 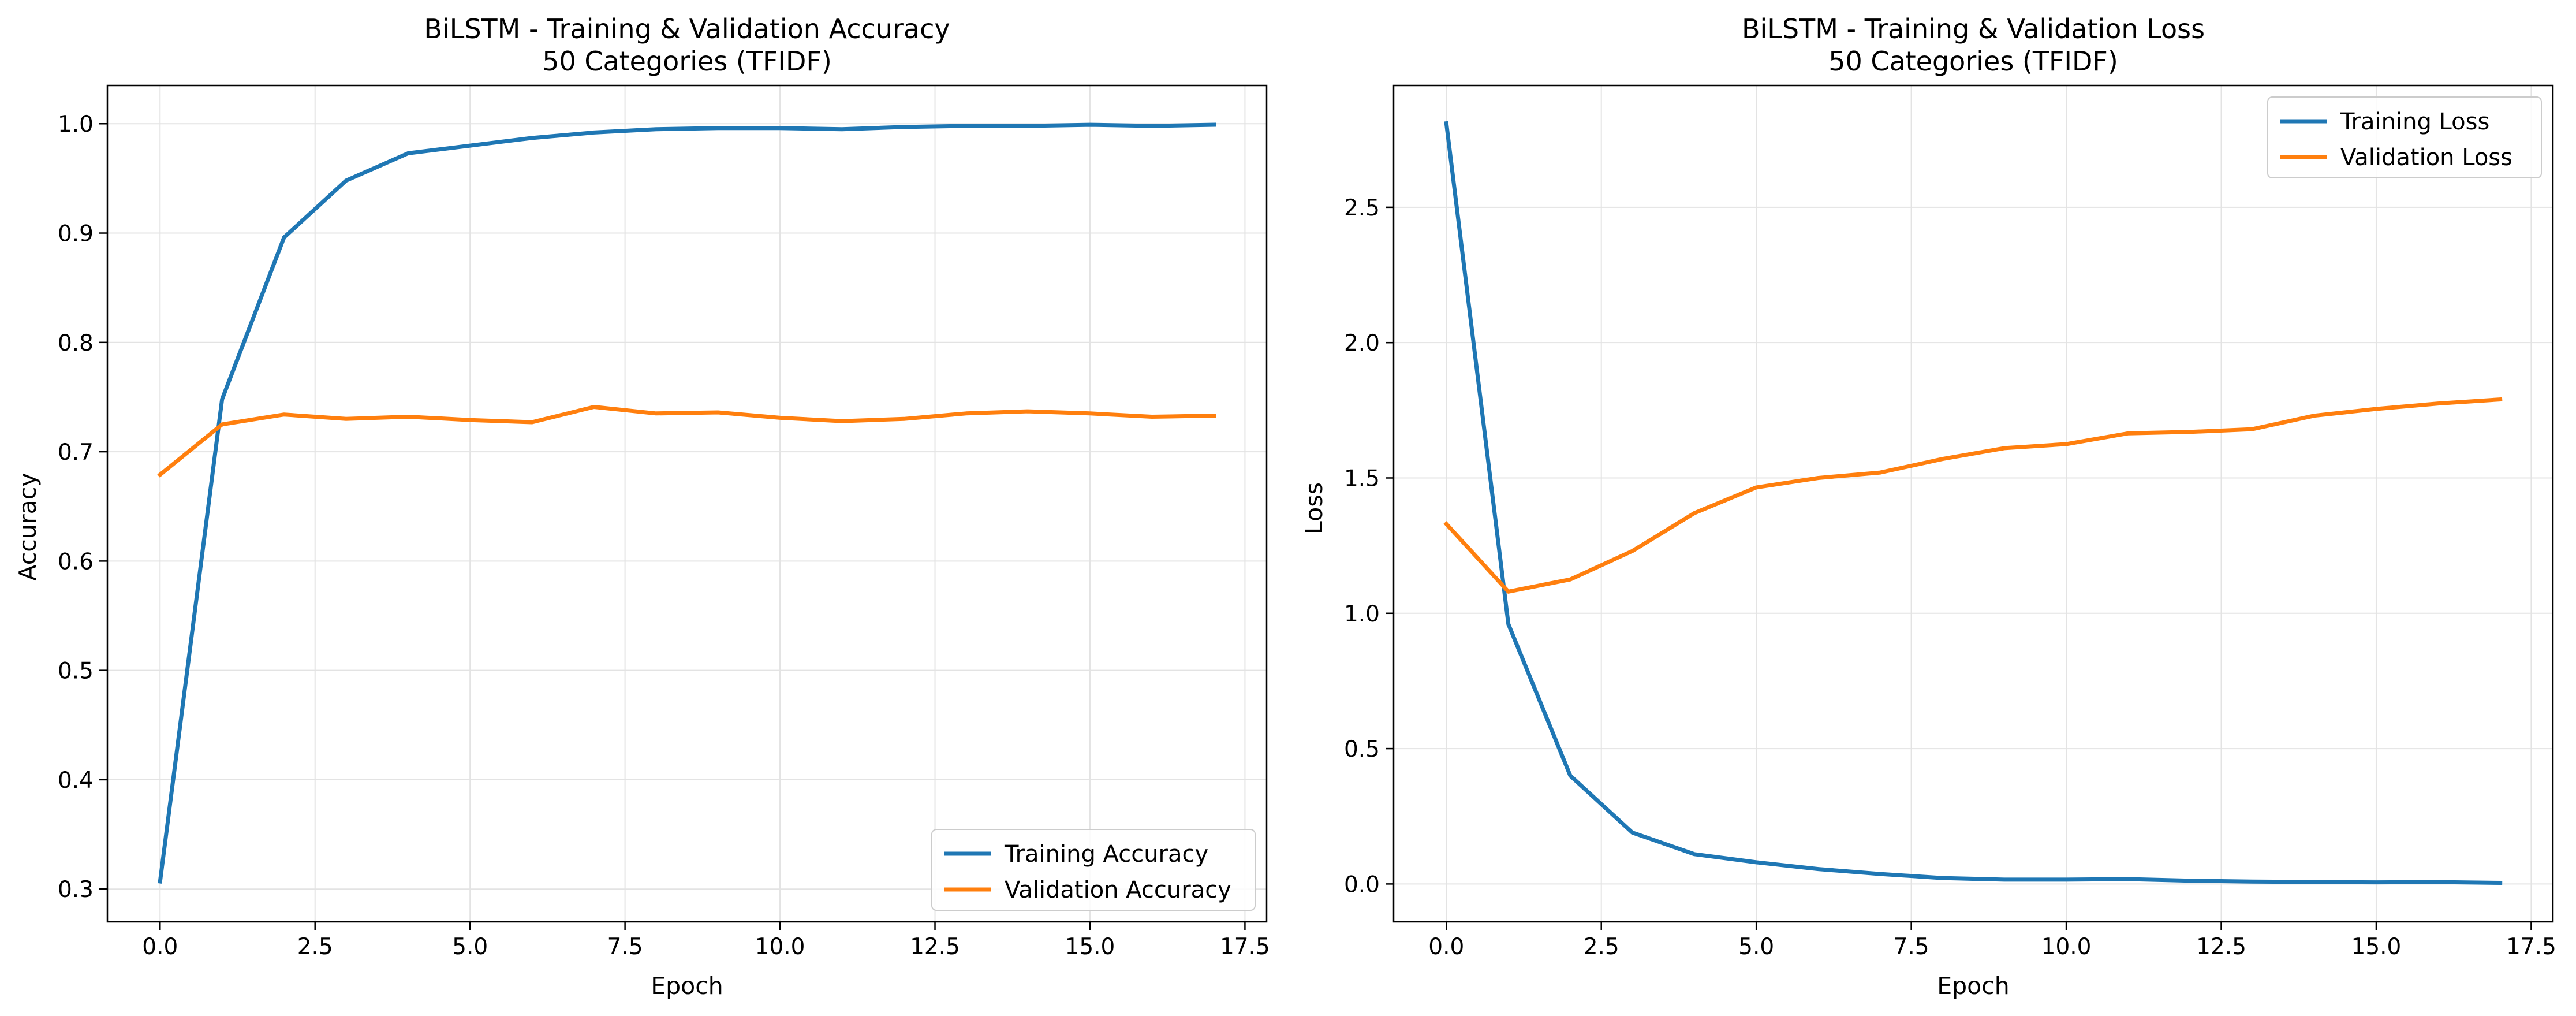 I want to click on y-tick-label: 0.4, so click(x=76, y=781).